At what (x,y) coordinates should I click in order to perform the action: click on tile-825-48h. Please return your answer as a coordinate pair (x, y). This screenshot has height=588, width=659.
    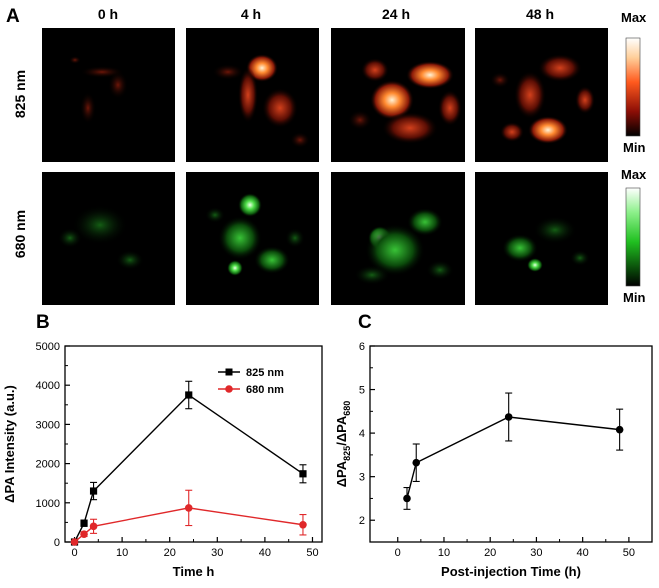
    Looking at the image, I should click on (541, 95).